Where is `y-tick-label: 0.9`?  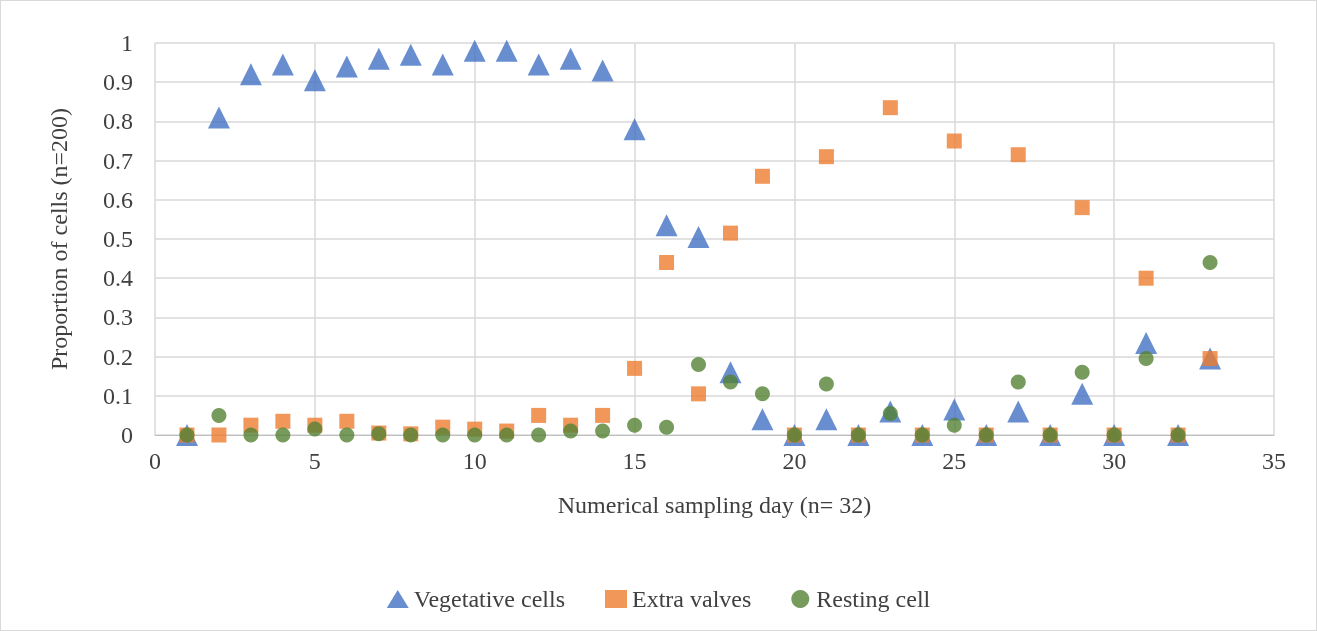
y-tick-label: 0.9 is located at coordinates (118, 82).